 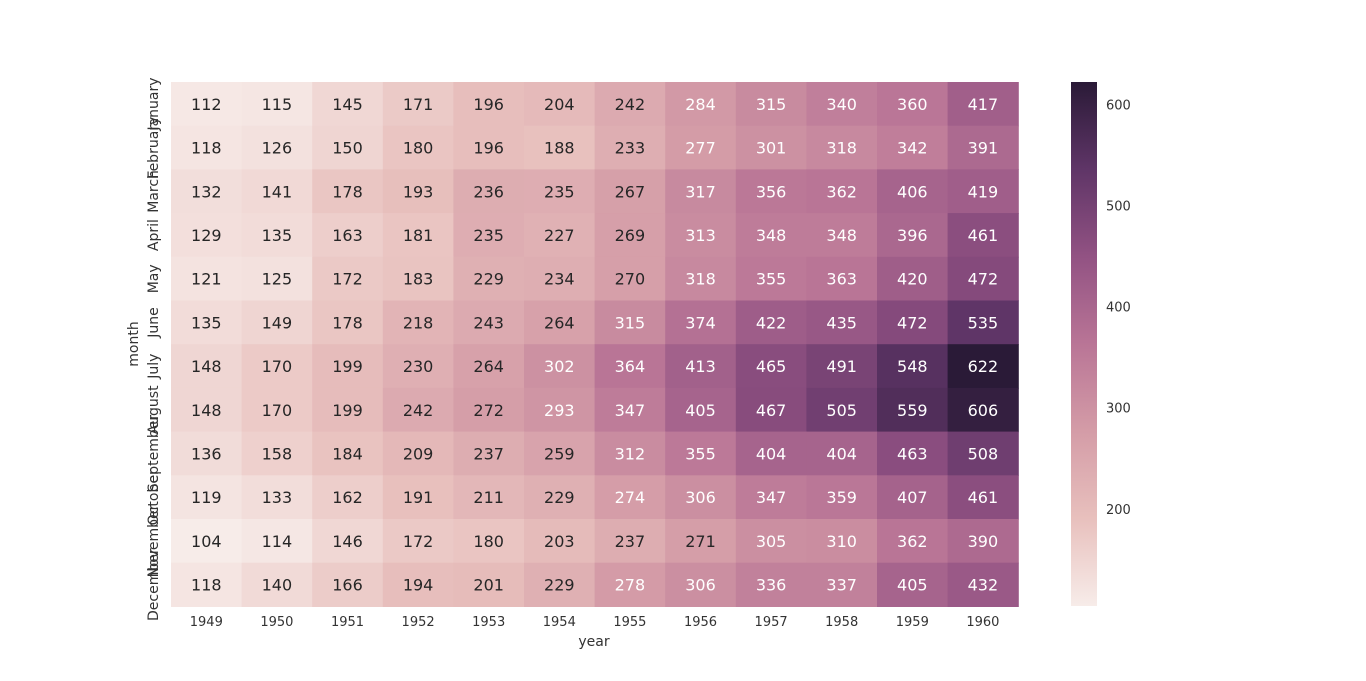 I want to click on cell-value-label: 271, so click(x=700, y=541).